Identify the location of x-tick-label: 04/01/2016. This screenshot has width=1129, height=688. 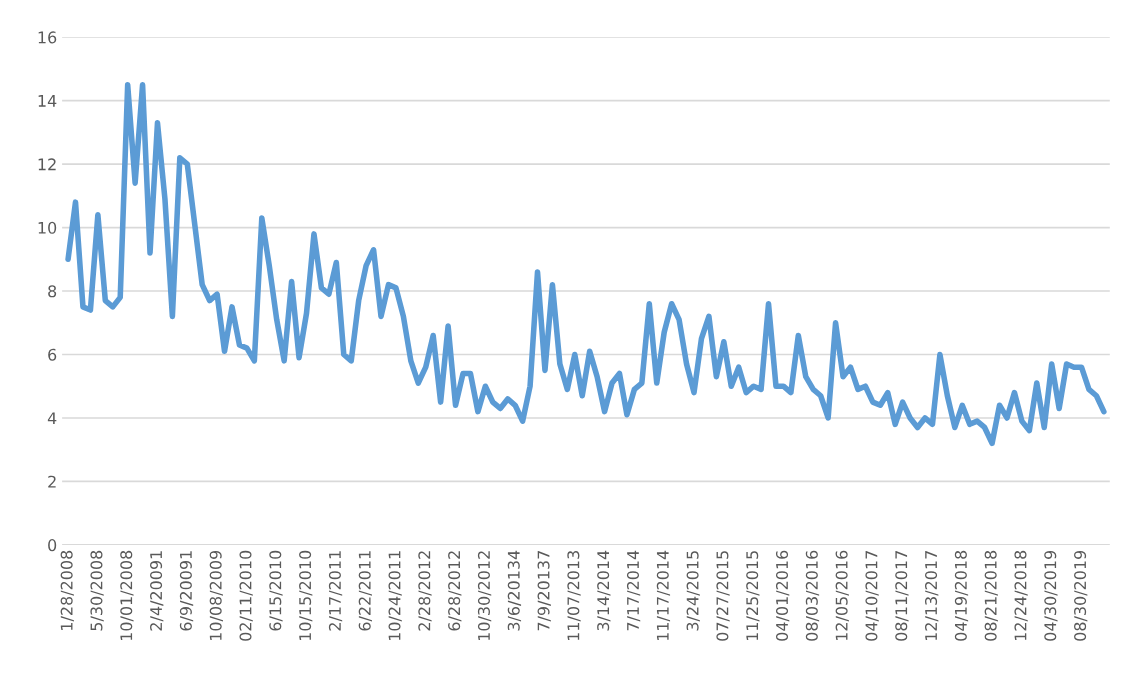
(782, 595).